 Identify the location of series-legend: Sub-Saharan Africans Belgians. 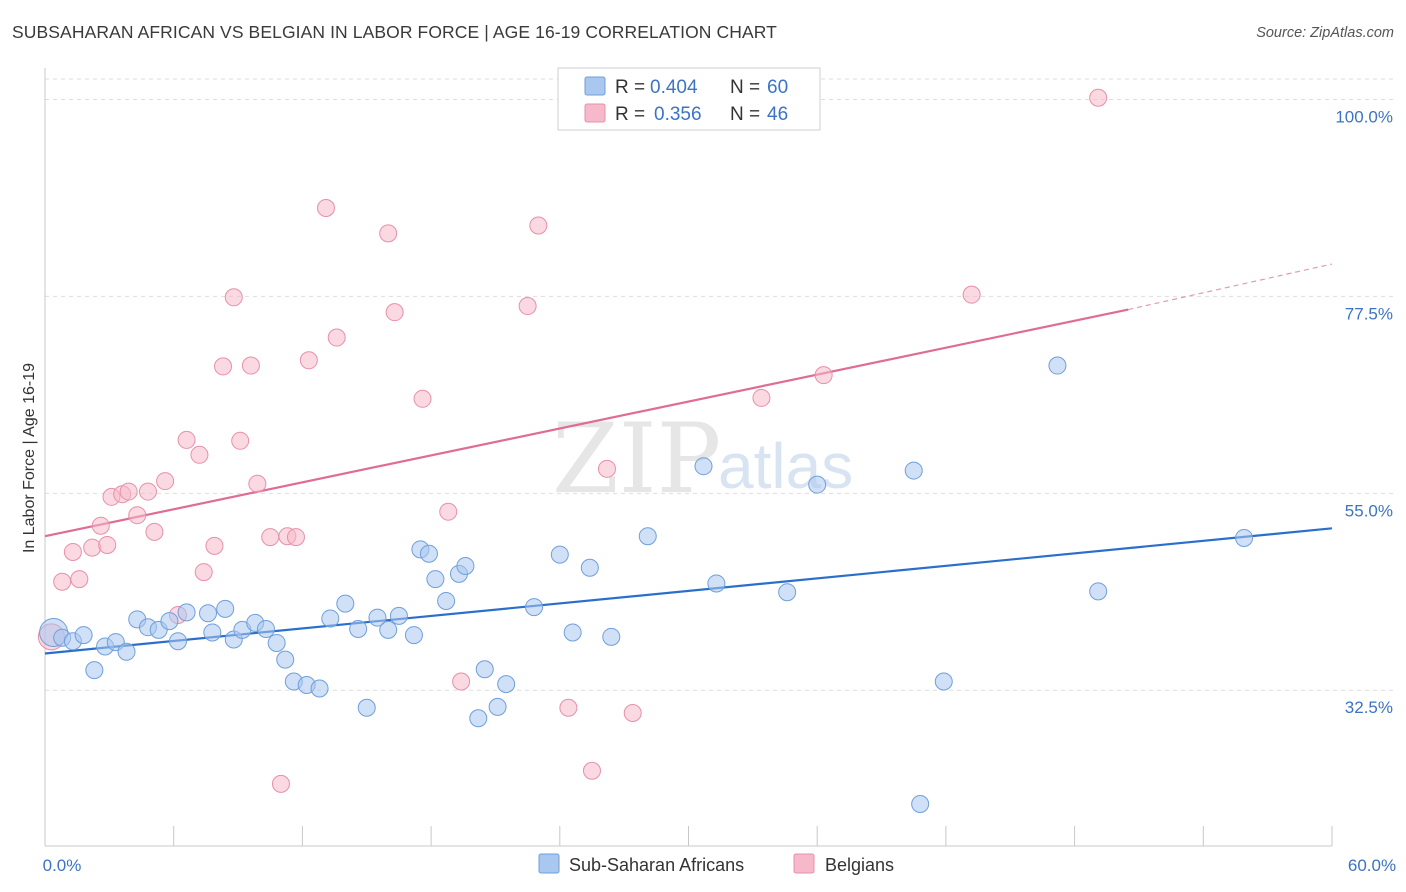
(716, 864).